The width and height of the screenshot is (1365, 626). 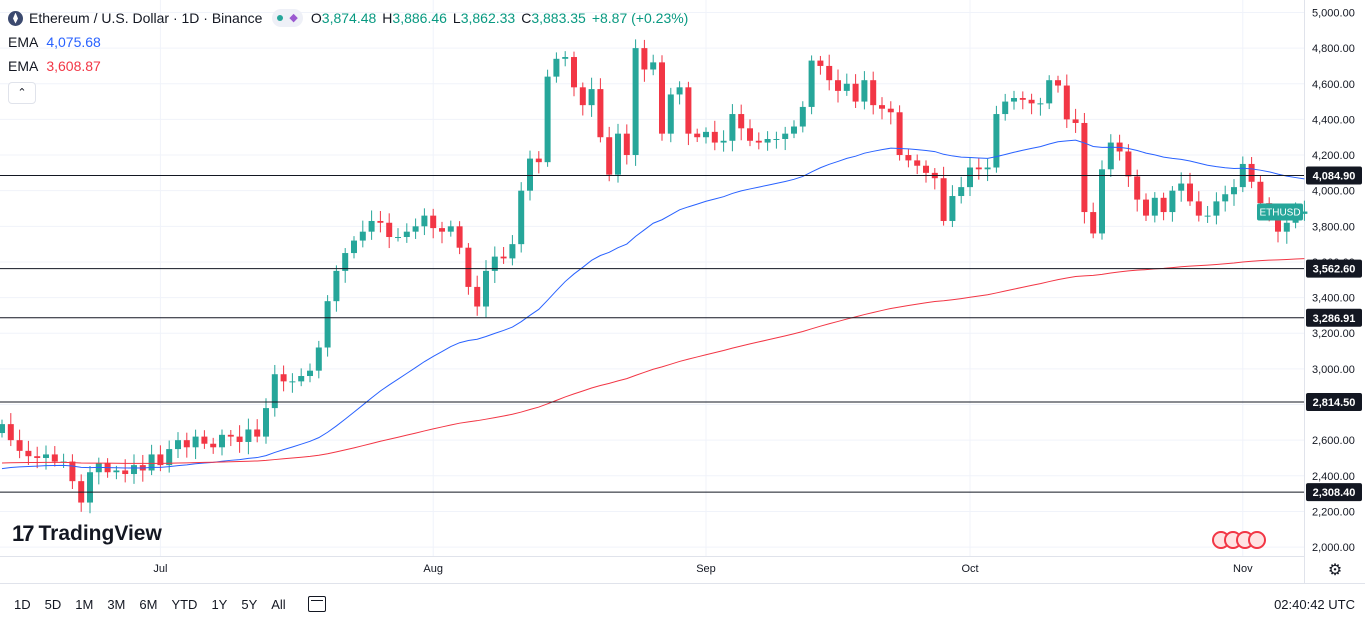 What do you see at coordinates (351, 66) in the screenshot?
I see `ema-slow-row: EMA 3,608.87` at bounding box center [351, 66].